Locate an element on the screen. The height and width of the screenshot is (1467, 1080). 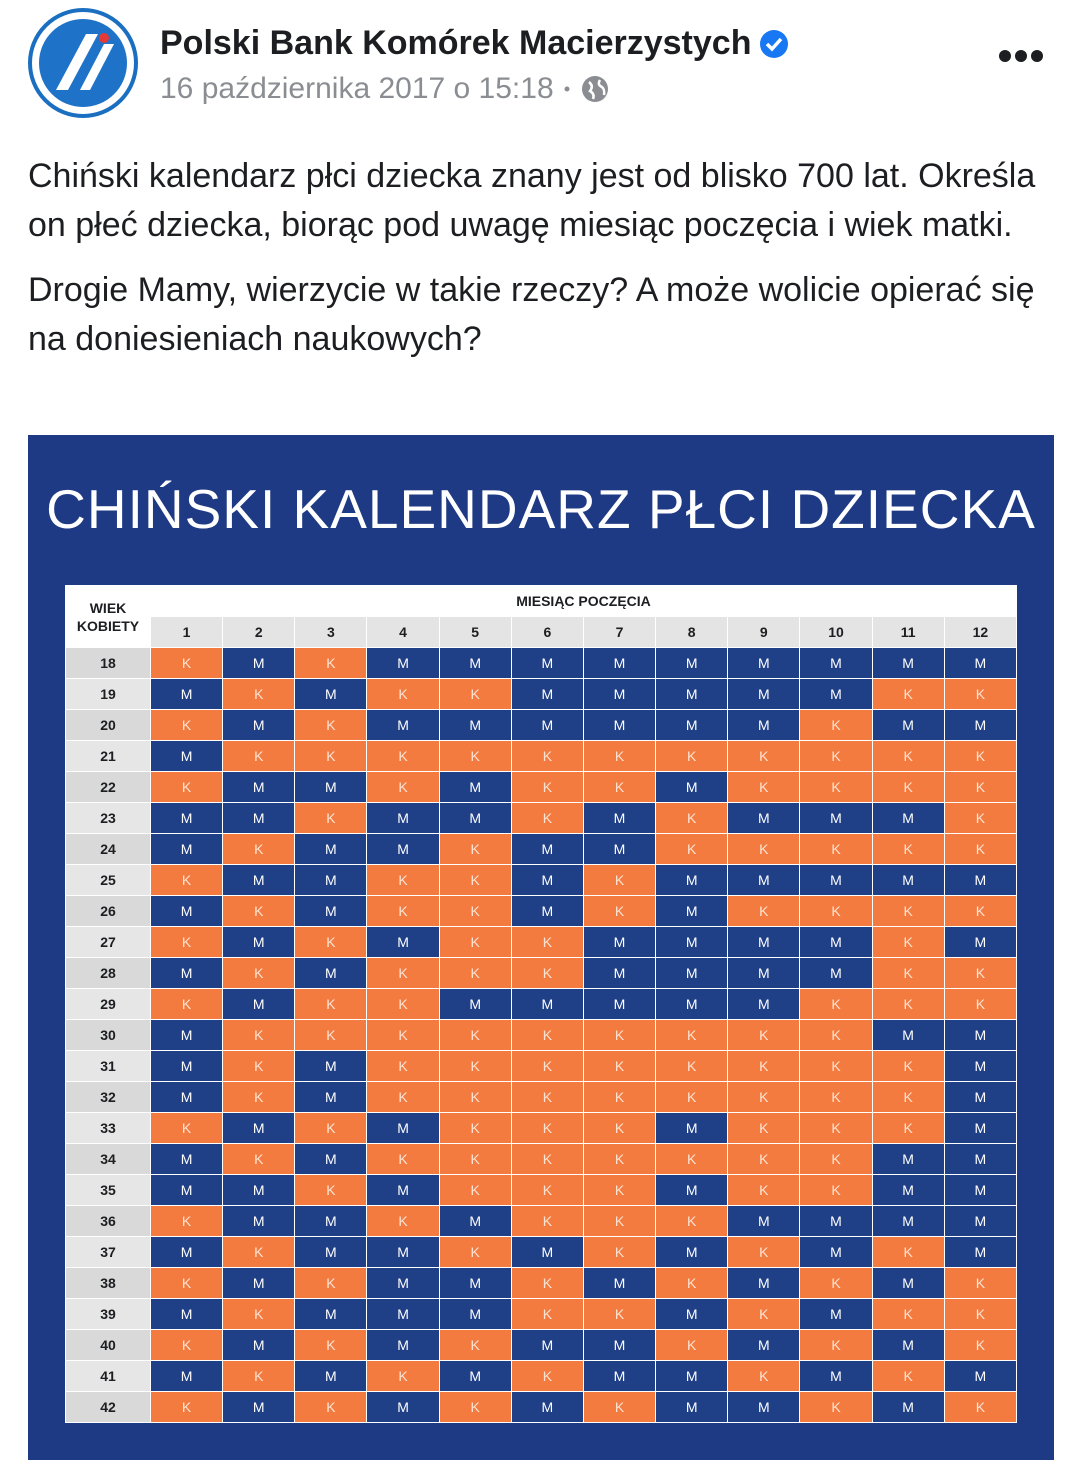
age: 30 is located at coordinates (108, 1035).